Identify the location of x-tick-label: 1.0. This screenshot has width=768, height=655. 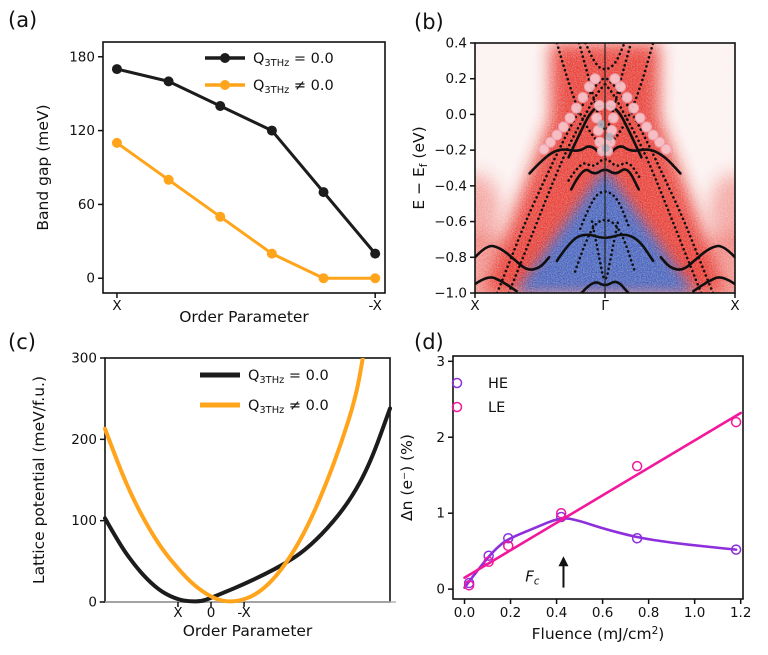
(694, 613).